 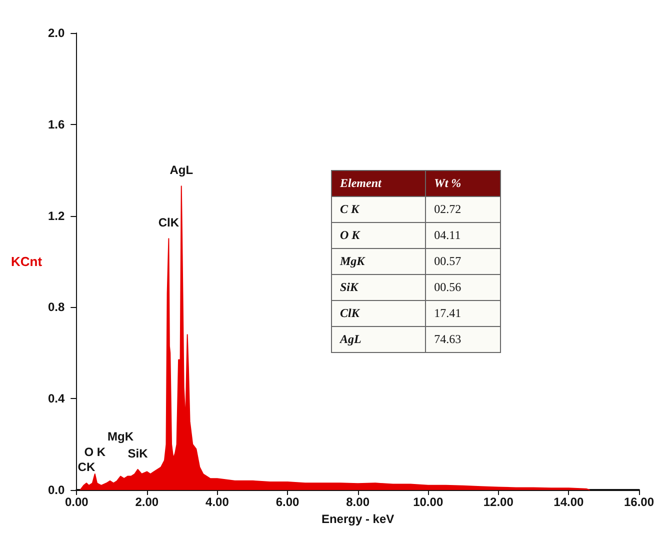 I want to click on annotation: 00.57, so click(x=463, y=261).